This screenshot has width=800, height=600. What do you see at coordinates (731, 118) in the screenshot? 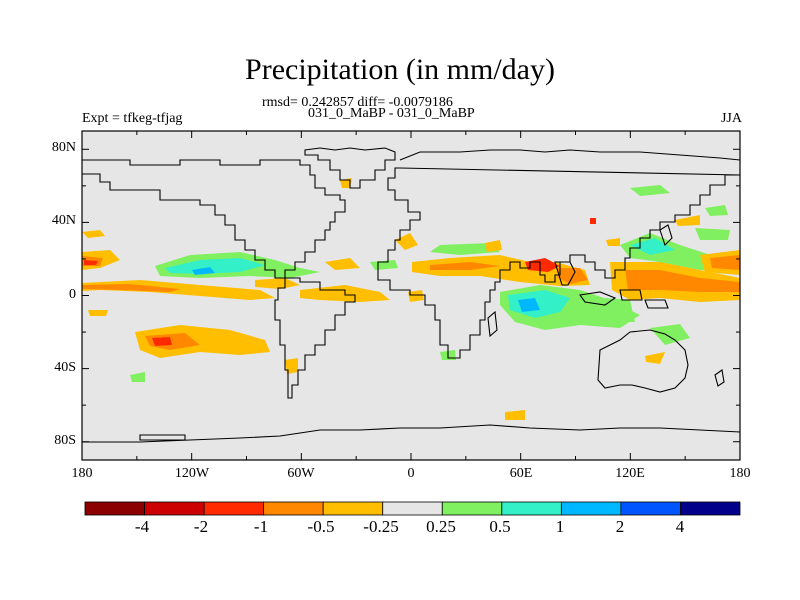
I see `season-label: JJA` at bounding box center [731, 118].